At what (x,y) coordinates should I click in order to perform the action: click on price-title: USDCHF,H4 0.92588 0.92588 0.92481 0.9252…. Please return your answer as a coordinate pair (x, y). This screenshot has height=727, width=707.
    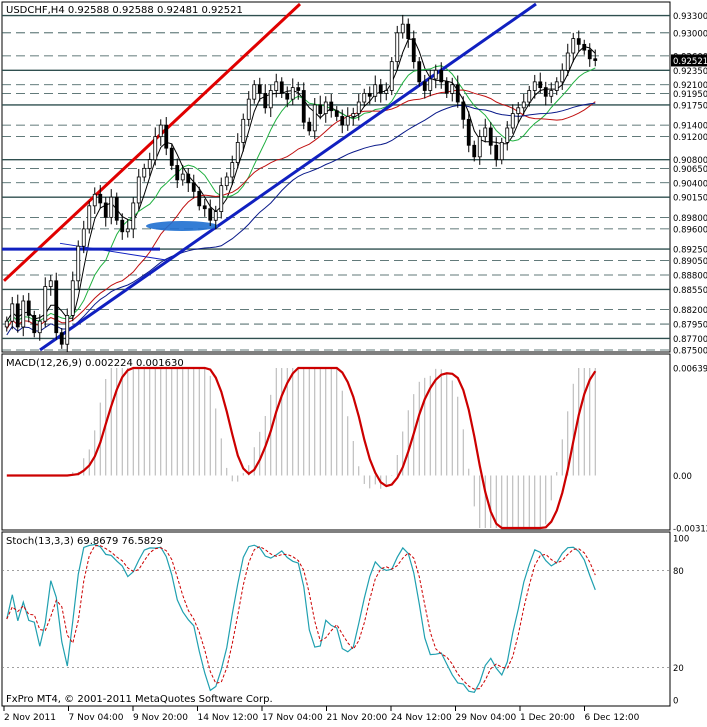
    Looking at the image, I should click on (124, 10).